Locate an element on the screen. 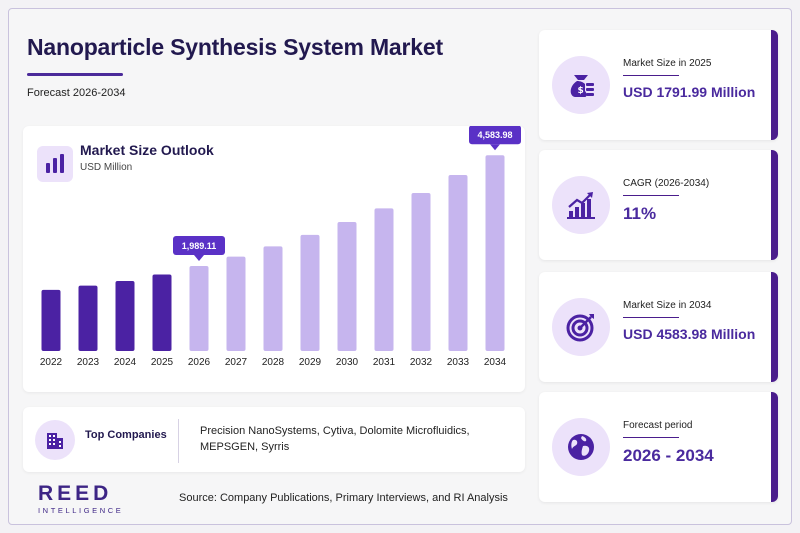 The width and height of the screenshot is (800, 533). bar-2024 is located at coordinates (125, 315).